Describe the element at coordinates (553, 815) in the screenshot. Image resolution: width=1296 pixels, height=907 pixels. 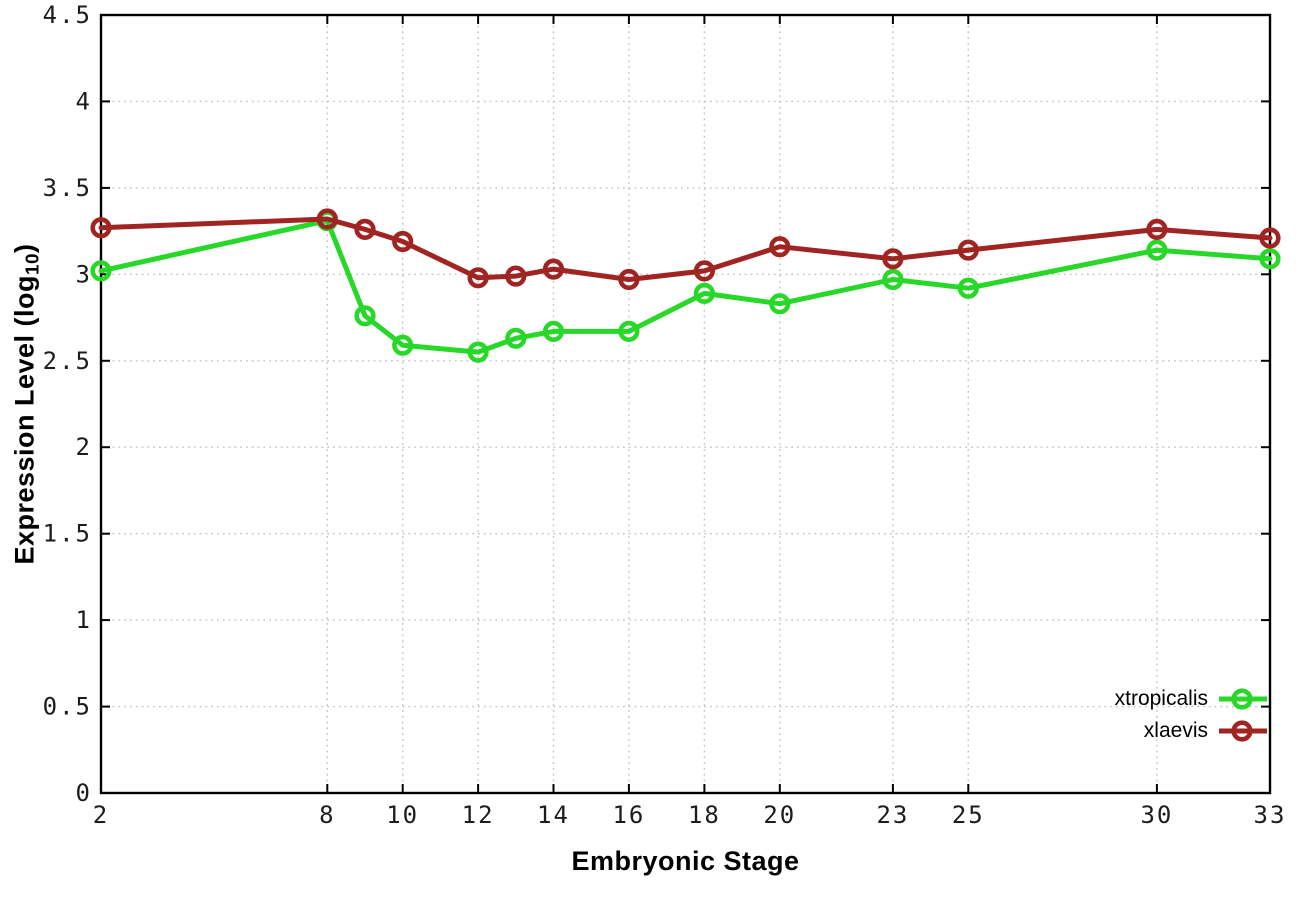
I see `x-tick-label: 14` at that location.